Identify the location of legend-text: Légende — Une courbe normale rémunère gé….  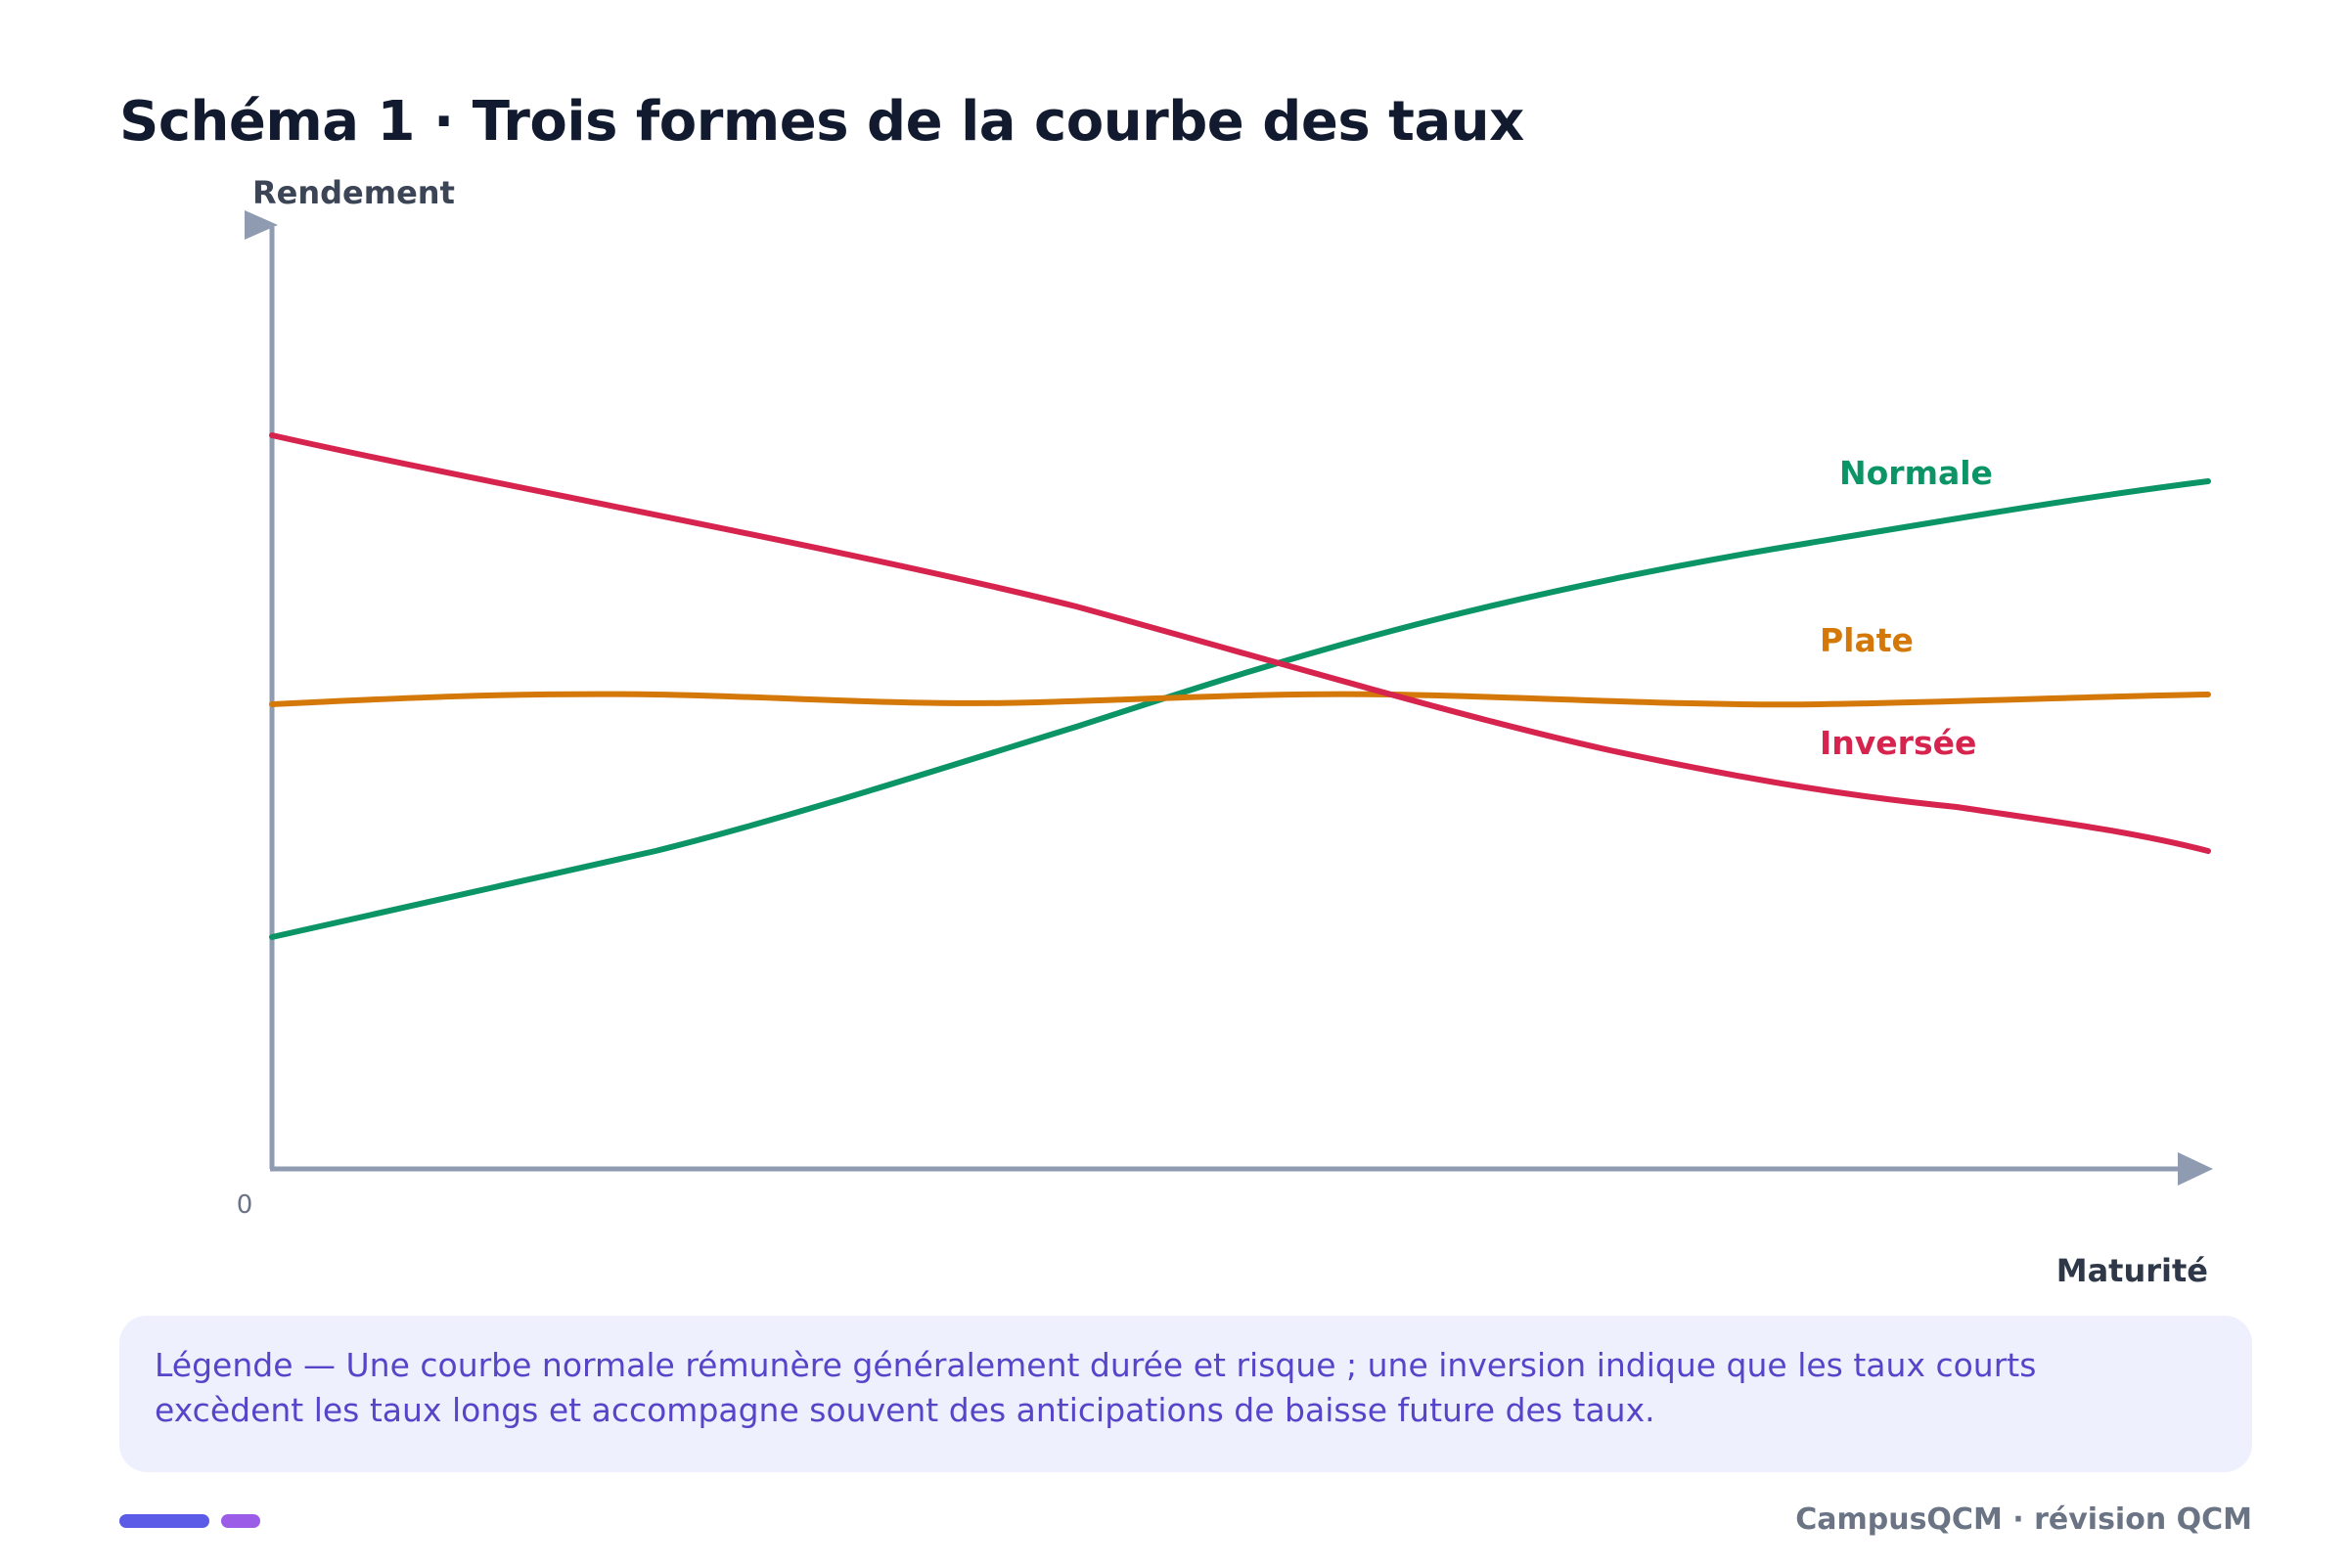
(1096, 1387).